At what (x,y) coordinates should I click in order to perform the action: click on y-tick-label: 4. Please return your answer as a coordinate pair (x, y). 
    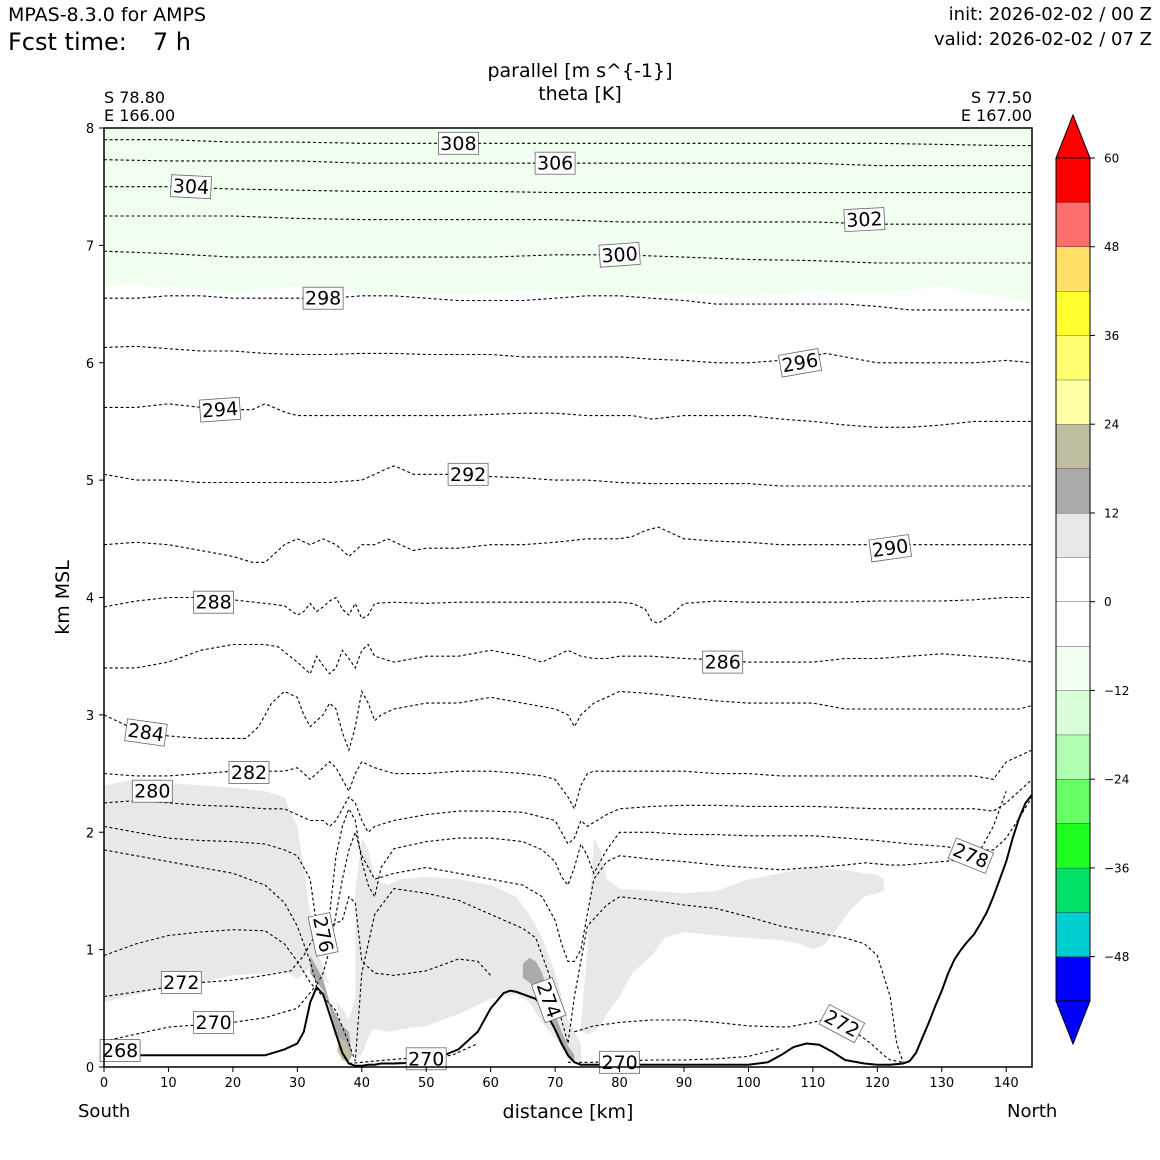
    Looking at the image, I should click on (90, 599).